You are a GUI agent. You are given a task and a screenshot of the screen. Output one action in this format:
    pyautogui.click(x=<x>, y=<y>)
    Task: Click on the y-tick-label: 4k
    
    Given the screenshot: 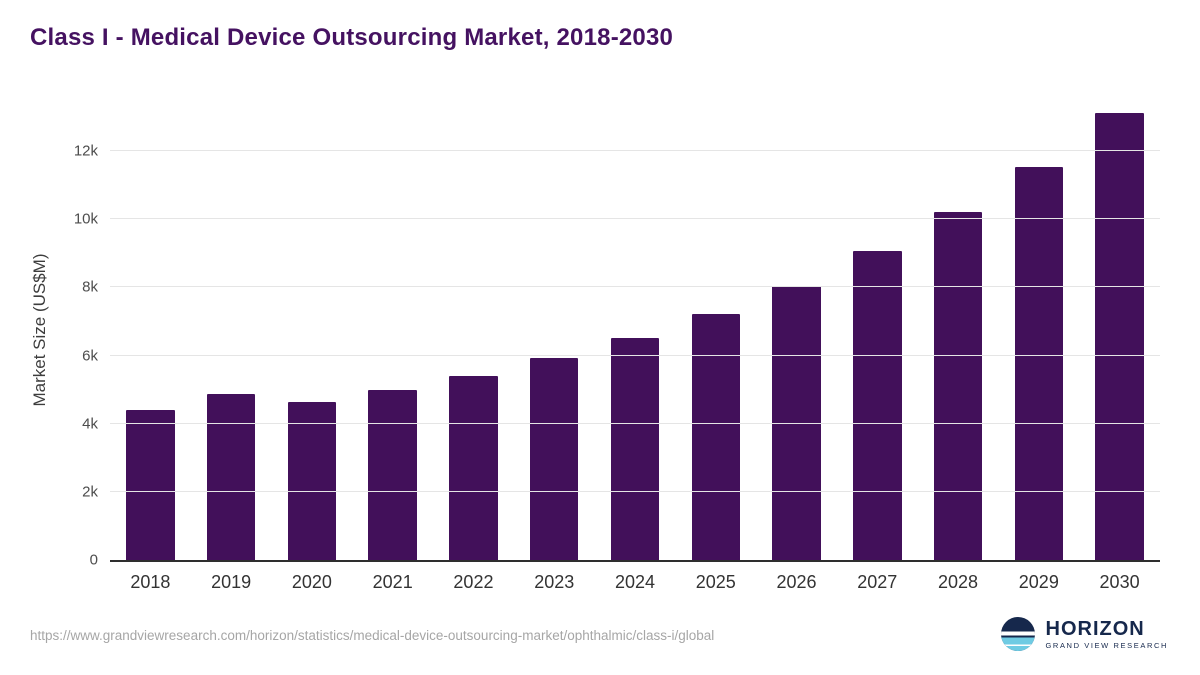 What is the action you would take?
    pyautogui.click(x=90, y=424)
    